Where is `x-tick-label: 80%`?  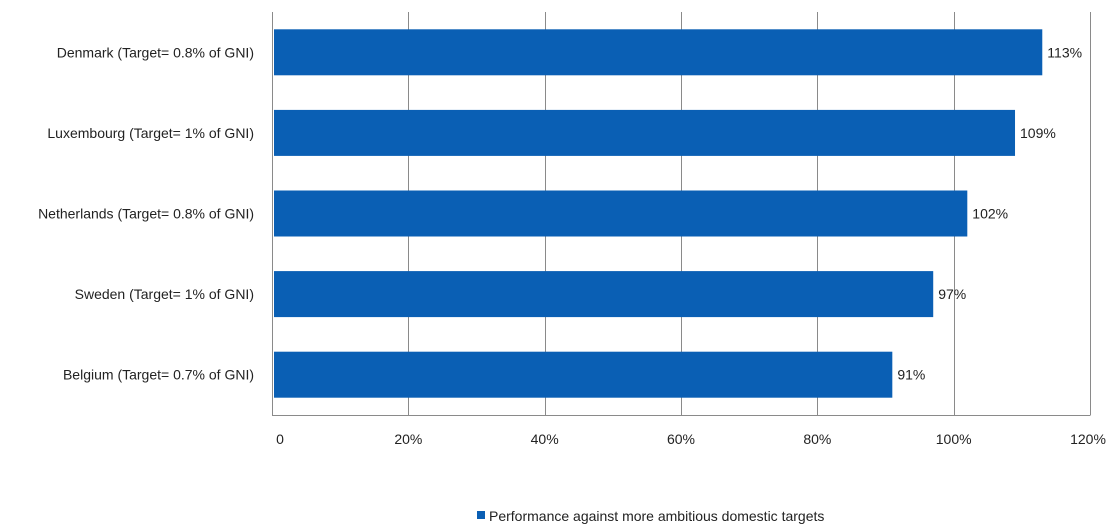
x-tick-label: 80% is located at coordinates (817, 439).